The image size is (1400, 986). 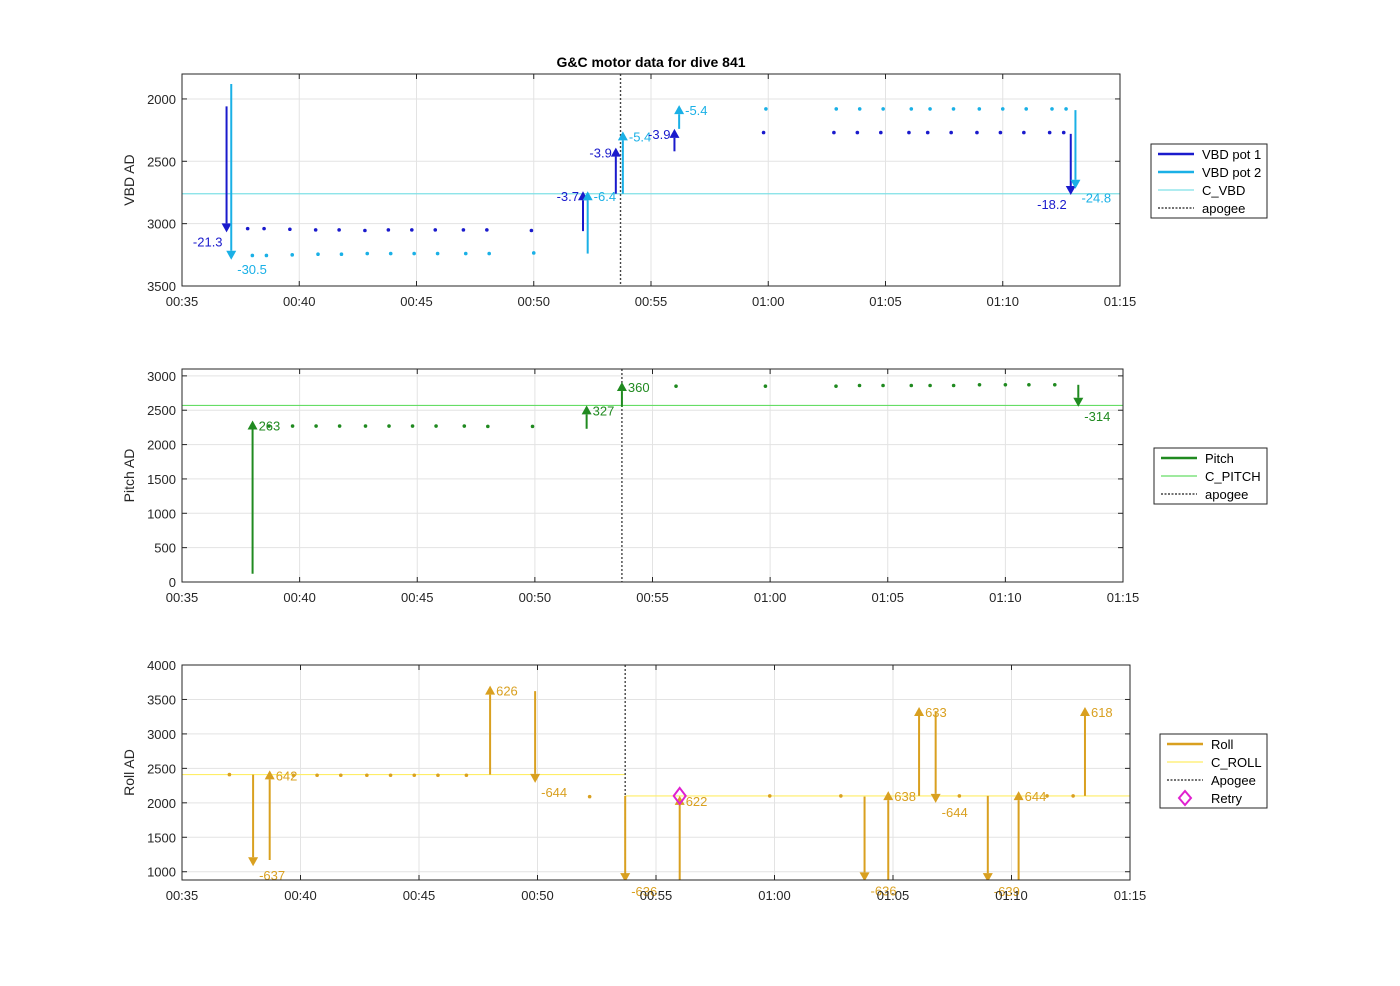 I want to click on vbd-ad-y-axis-label: VBD AD, so click(x=129, y=179).